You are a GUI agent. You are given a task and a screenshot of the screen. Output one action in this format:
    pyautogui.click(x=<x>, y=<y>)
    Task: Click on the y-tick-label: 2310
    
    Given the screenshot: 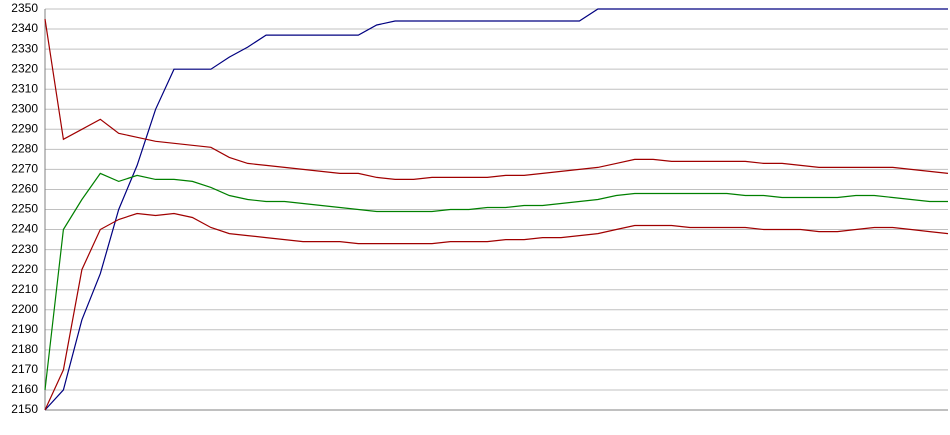 What is the action you would take?
    pyautogui.click(x=24, y=88)
    